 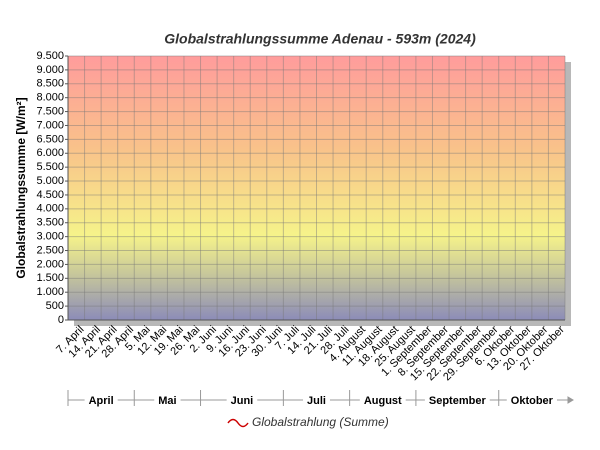 I want to click on y-tick-label: 8.500, so click(x=50, y=84).